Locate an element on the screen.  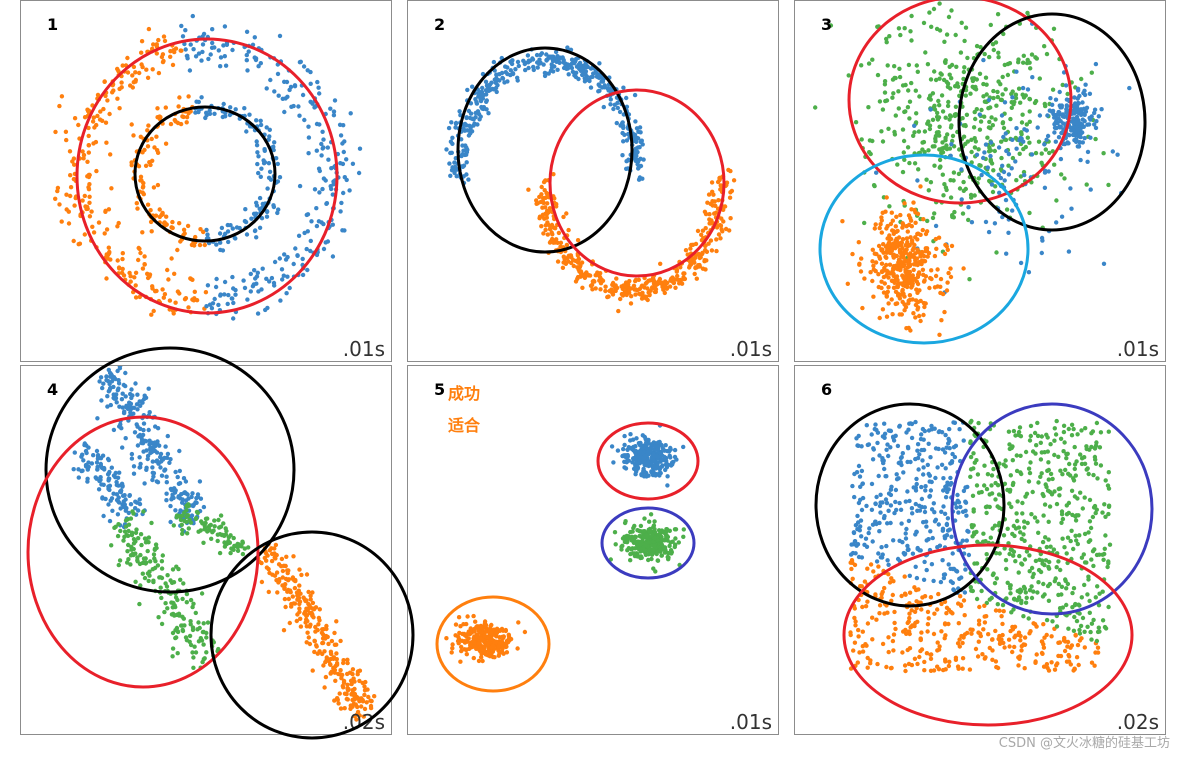
grid-point-orange is located at coordinates (1051, 636).